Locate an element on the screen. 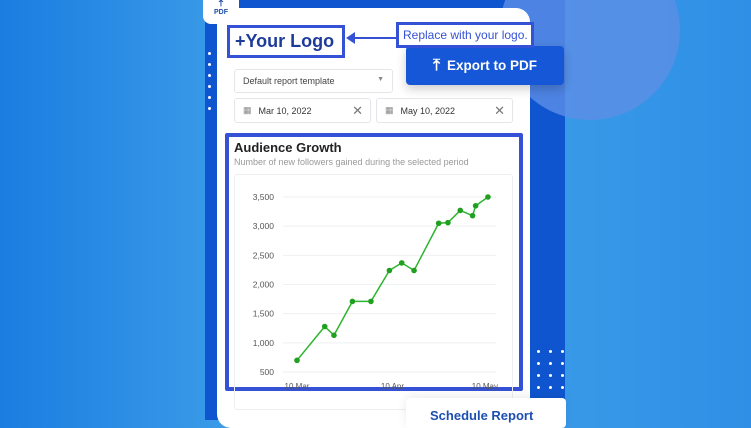  y-tick-label: 3,000 is located at coordinates (264, 226).